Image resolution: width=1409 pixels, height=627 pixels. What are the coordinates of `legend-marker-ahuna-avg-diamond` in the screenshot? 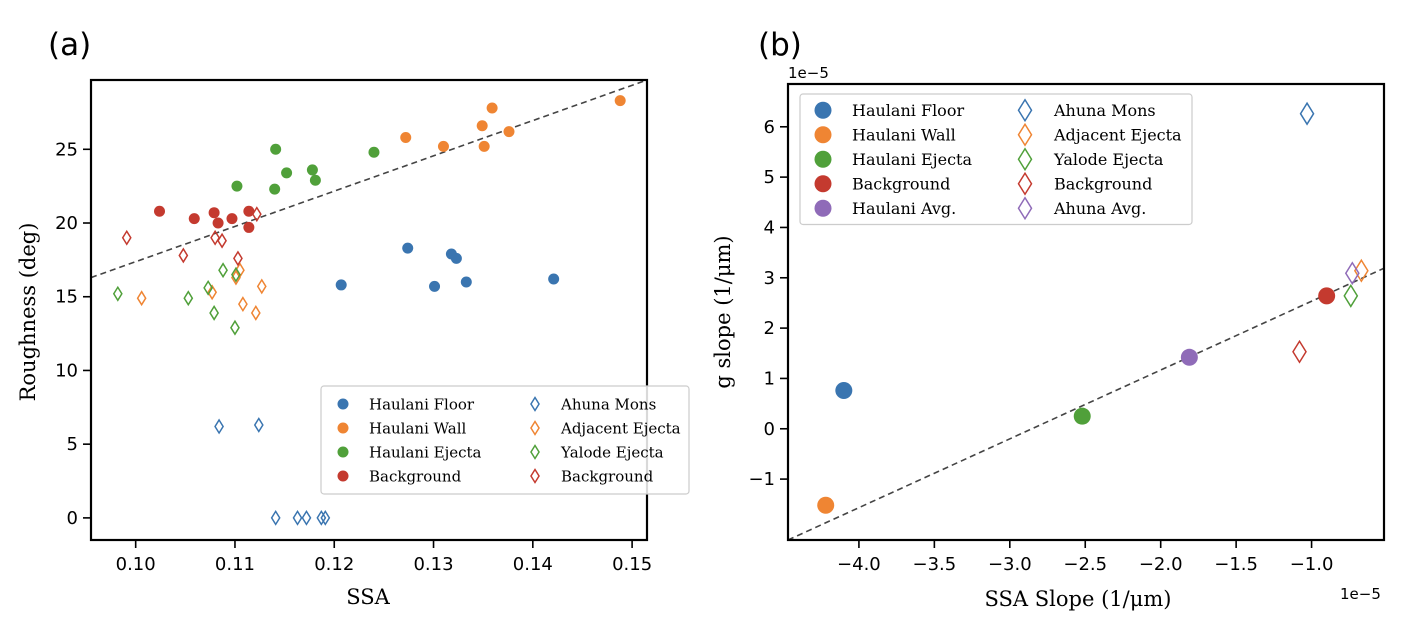 It's located at (1025, 208).